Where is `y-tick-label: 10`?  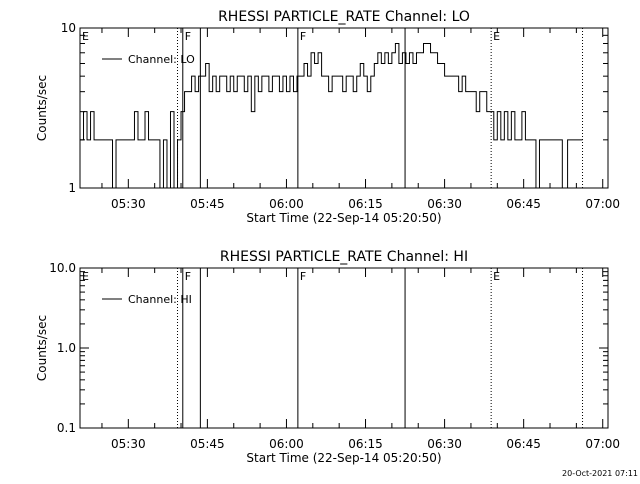
y-tick-label: 10 is located at coordinates (68, 28).